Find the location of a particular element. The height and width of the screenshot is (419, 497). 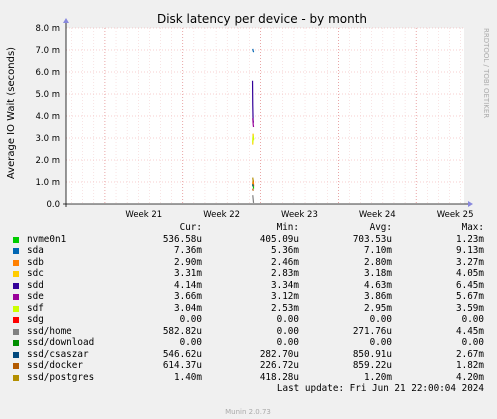

series-line-ssd-home is located at coordinates (253, 199).